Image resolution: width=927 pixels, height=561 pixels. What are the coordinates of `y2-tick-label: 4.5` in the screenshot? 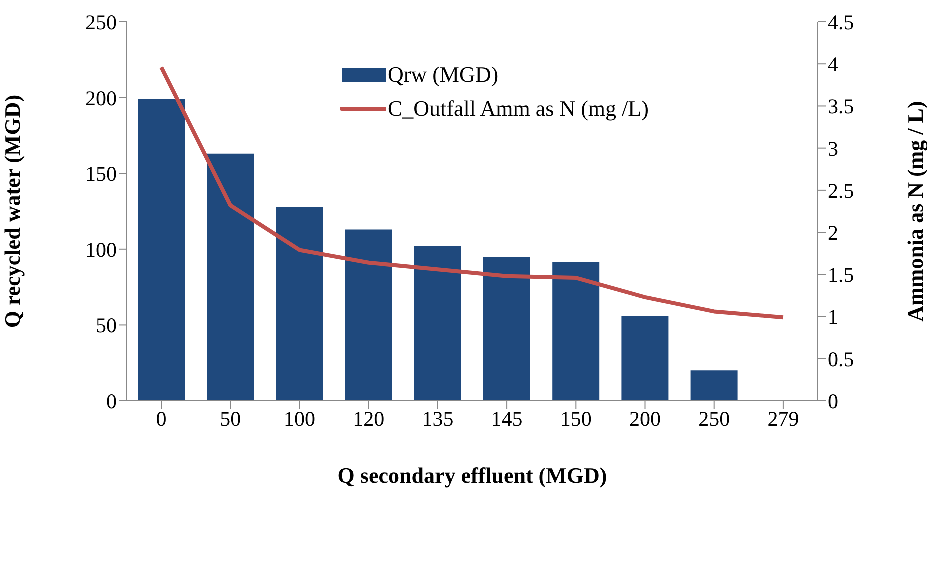 It's located at (841, 22).